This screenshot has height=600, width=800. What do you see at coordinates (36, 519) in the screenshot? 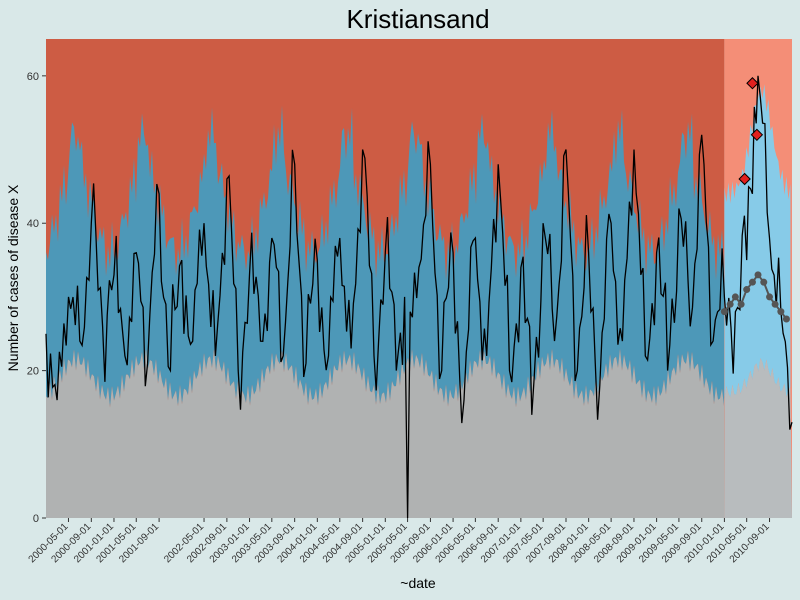
I see `y-tick-label: 0` at bounding box center [36, 519].